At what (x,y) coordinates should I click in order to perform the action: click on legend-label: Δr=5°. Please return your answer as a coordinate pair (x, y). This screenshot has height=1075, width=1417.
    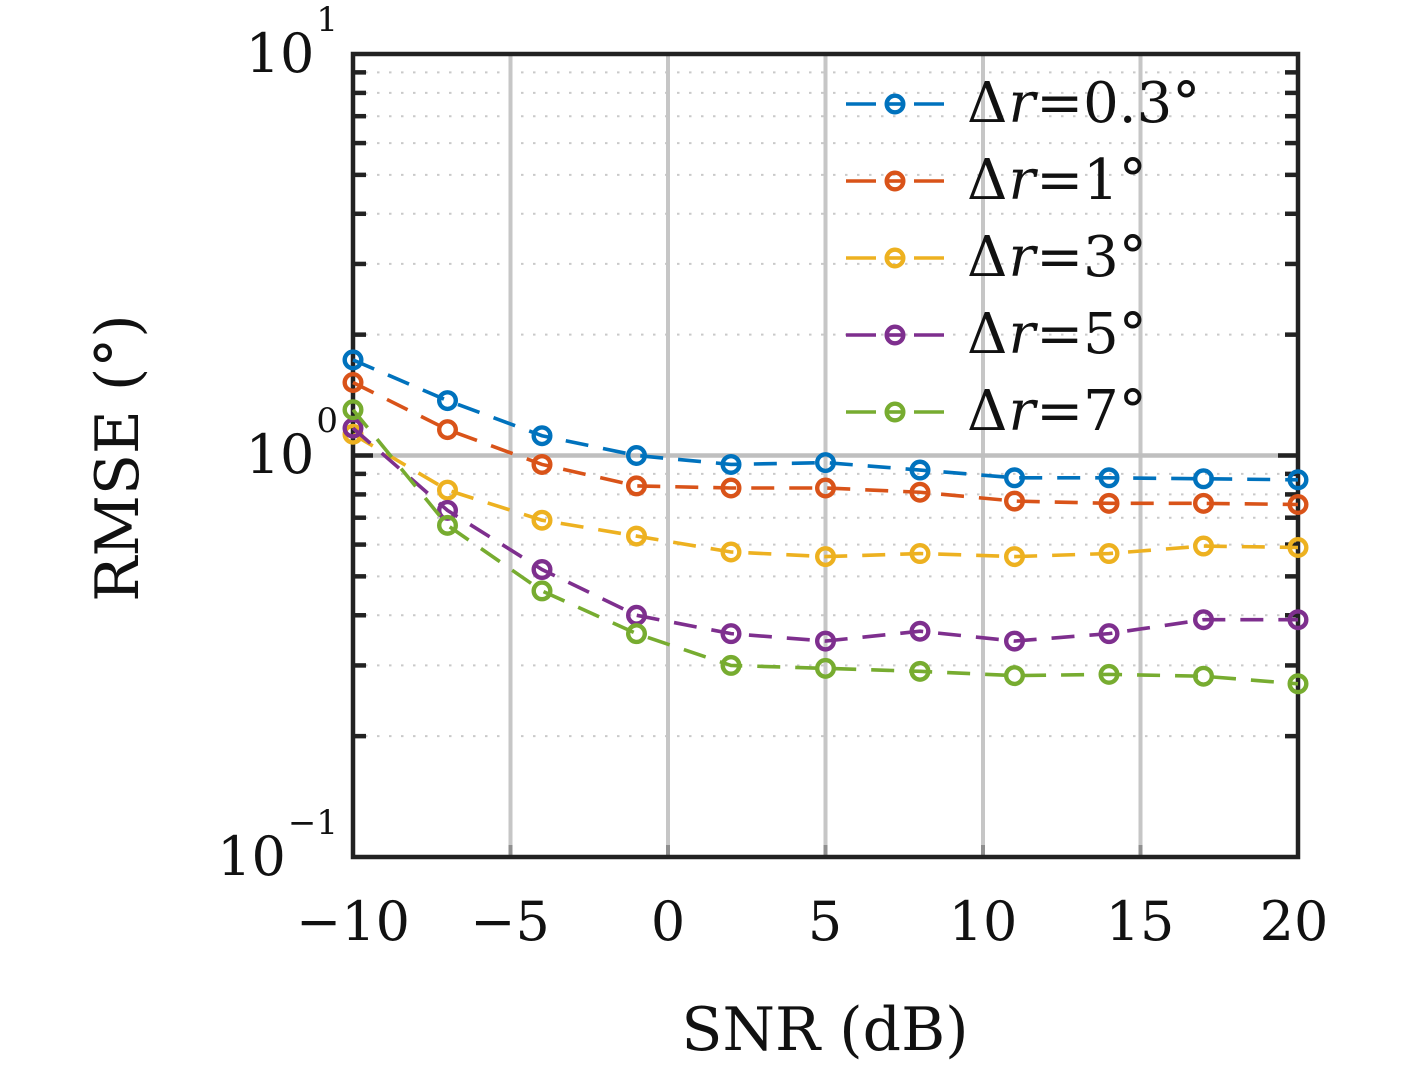
    Looking at the image, I should click on (1057, 334).